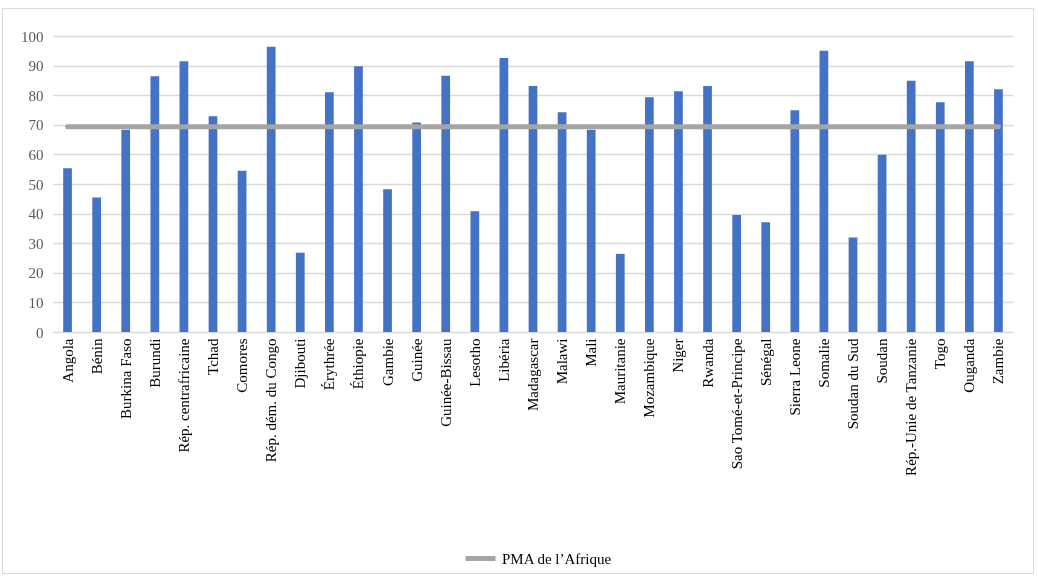 The image size is (1038, 577). What do you see at coordinates (36, 273) in the screenshot?
I see `y-tick-label: 20` at bounding box center [36, 273].